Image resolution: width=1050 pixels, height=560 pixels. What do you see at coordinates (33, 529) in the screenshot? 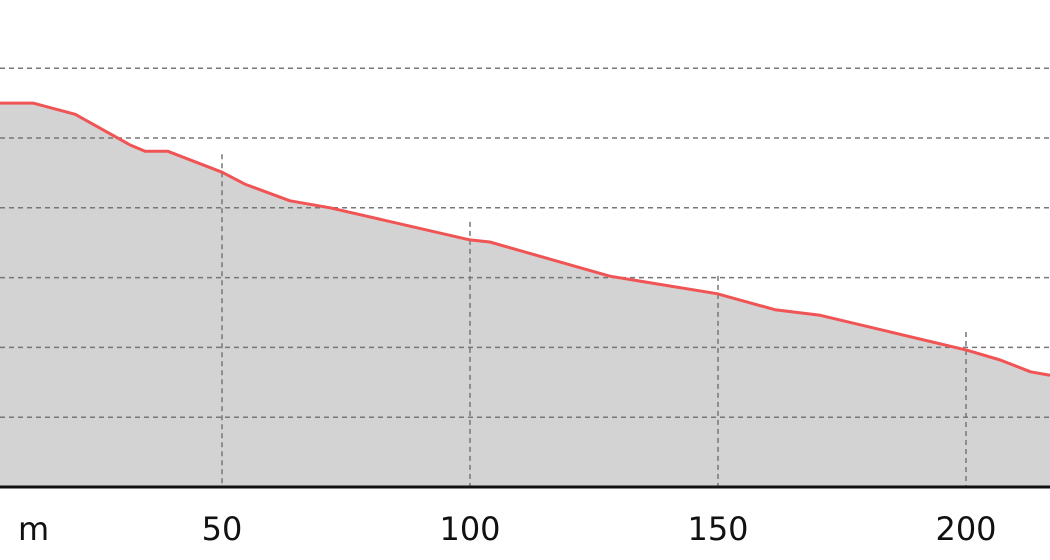
I see `x-unit-label: m` at bounding box center [33, 529].